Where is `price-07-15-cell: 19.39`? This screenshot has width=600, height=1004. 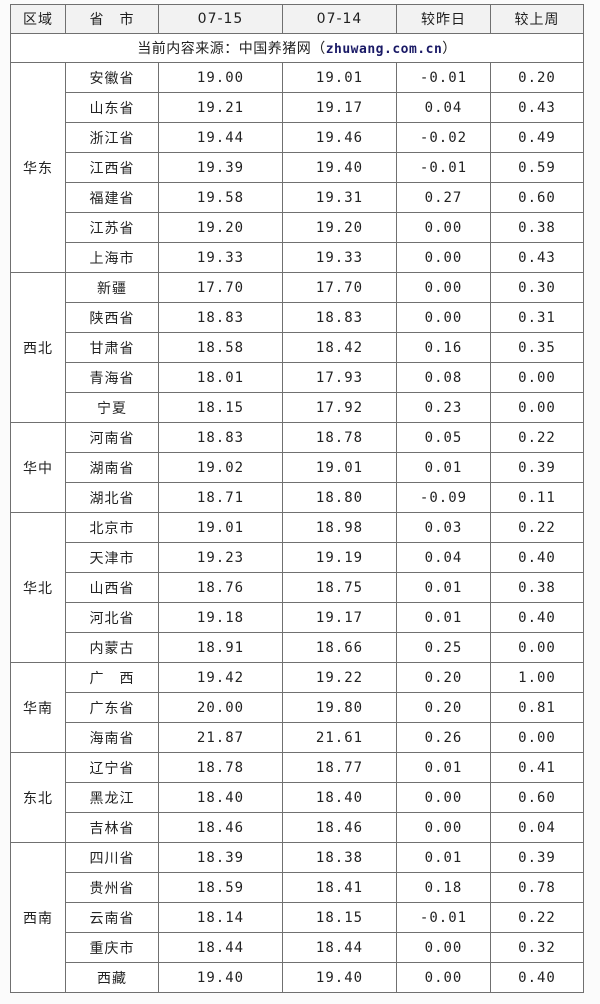 price-07-15-cell: 19.39 is located at coordinates (220, 167).